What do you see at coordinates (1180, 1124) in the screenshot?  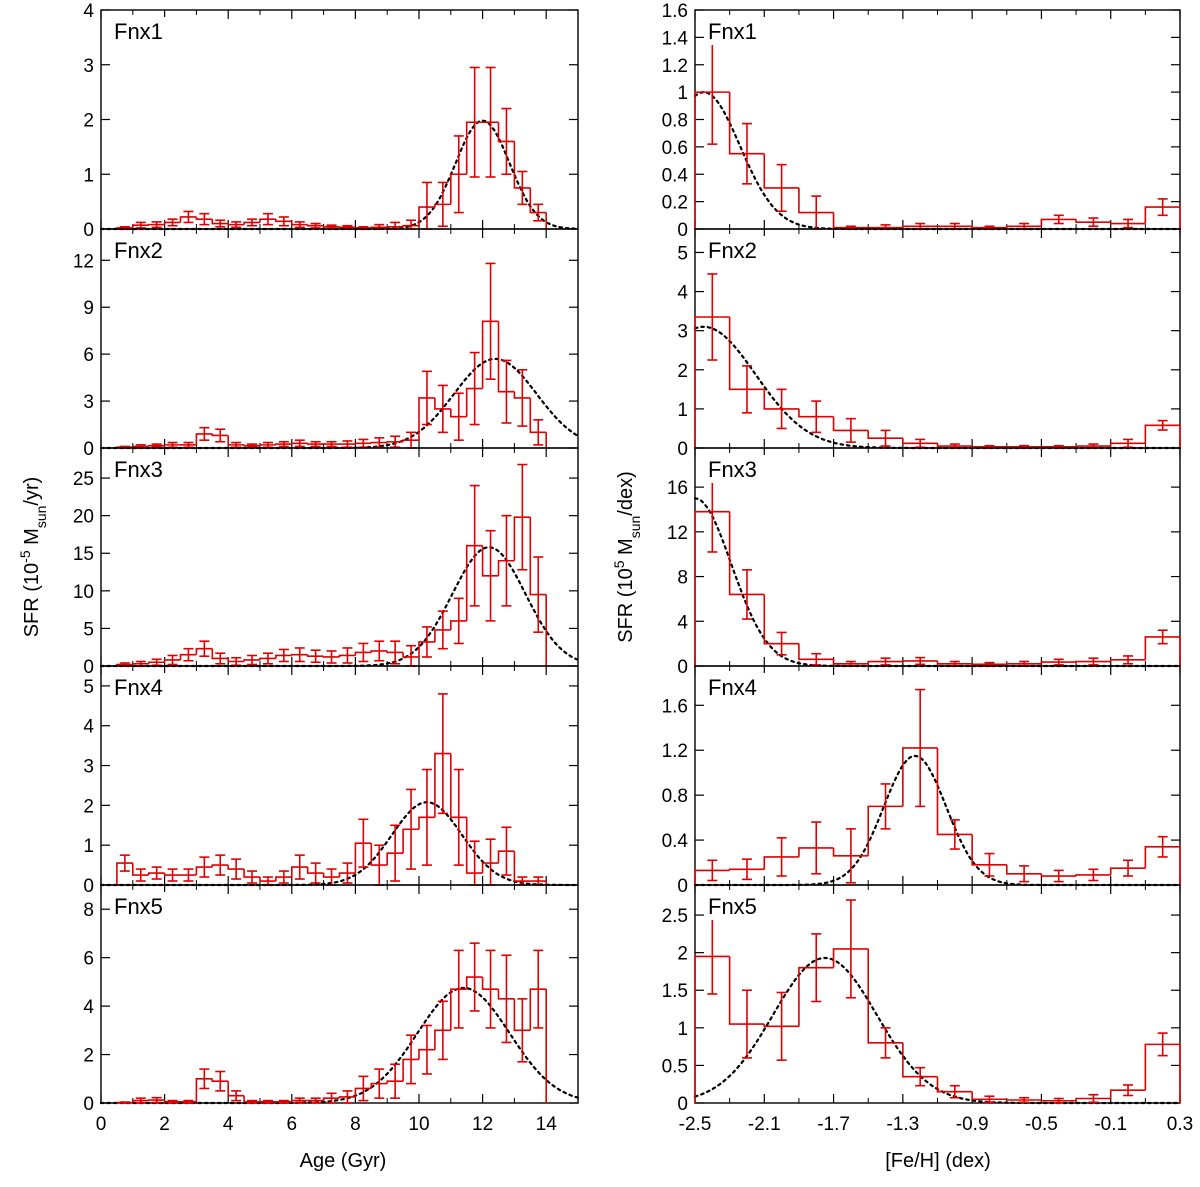 I see `x-tick-label: 0.3` at bounding box center [1180, 1124].